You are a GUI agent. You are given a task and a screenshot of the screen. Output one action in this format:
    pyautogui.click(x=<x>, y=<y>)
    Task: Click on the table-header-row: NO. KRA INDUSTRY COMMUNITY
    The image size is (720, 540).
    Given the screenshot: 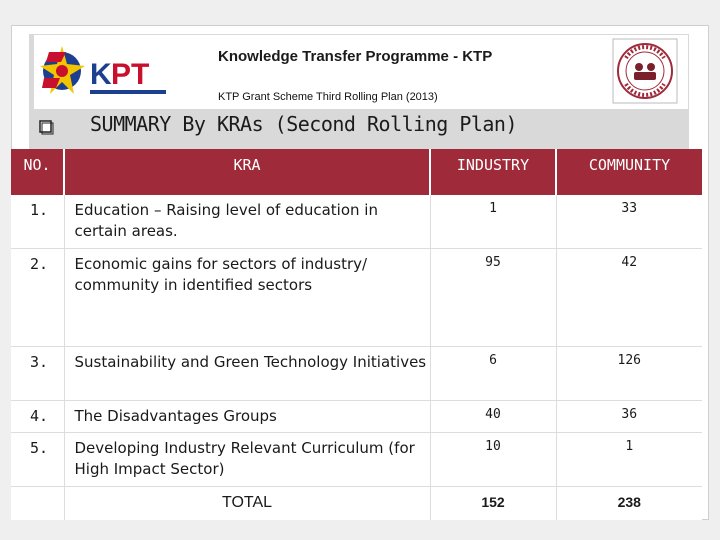 What is the action you would take?
    pyautogui.click(x=356, y=172)
    